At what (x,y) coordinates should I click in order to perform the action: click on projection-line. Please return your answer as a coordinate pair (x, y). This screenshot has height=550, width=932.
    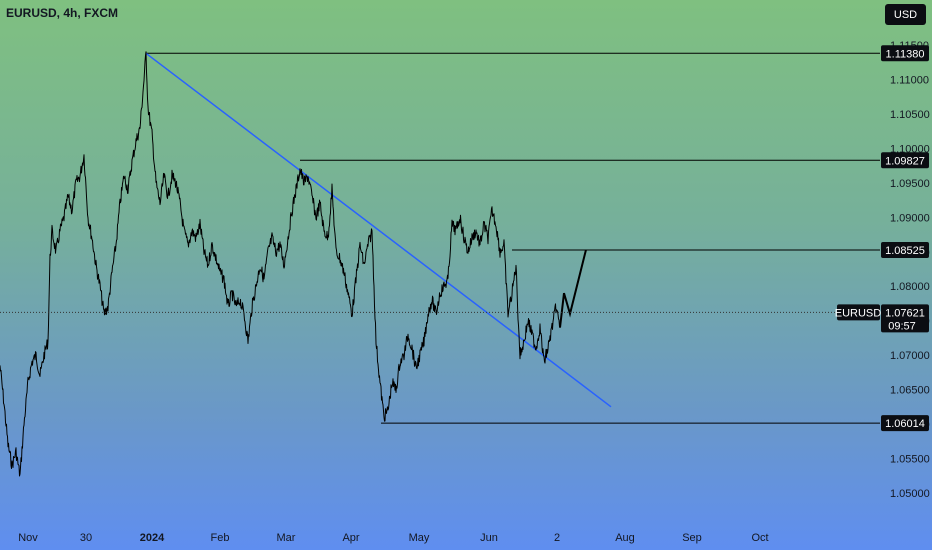
    Looking at the image, I should click on (573, 288).